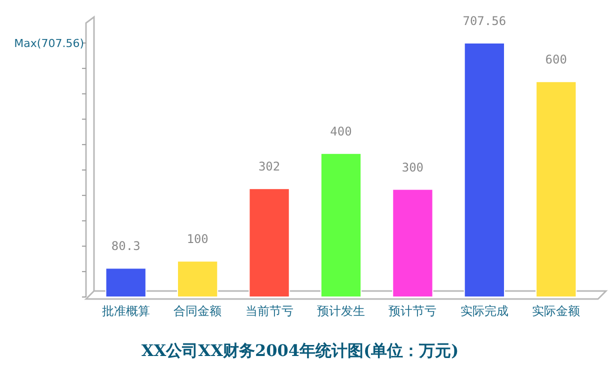 The image size is (611, 367). I want to click on x-tick-label: 批准概算, so click(126, 311).